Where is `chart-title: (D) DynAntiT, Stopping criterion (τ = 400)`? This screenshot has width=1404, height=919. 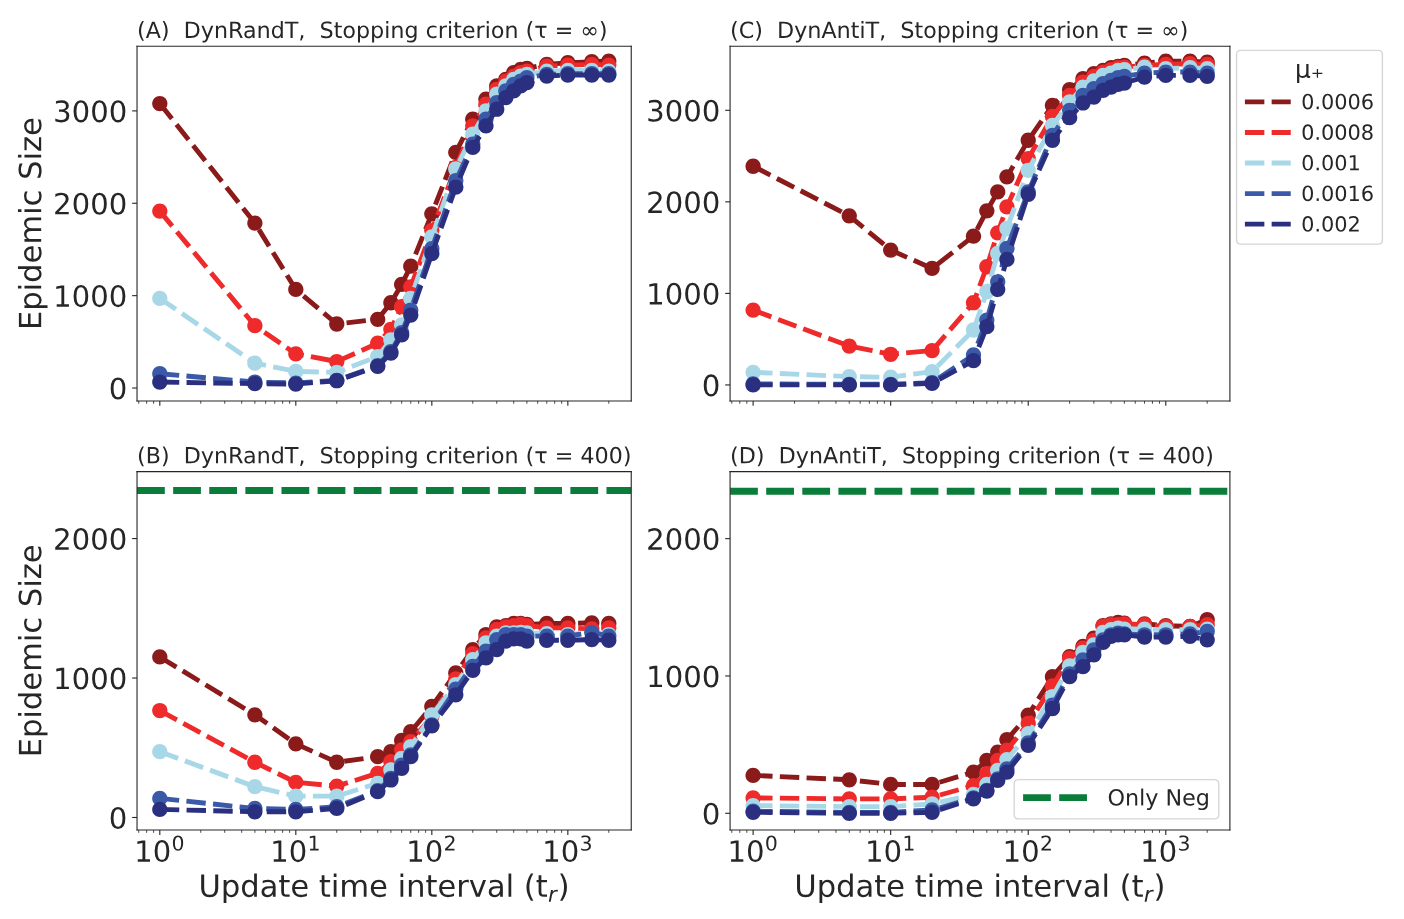 chart-title: (D) DynAntiT, Stopping criterion (τ = 400) is located at coordinates (971, 457).